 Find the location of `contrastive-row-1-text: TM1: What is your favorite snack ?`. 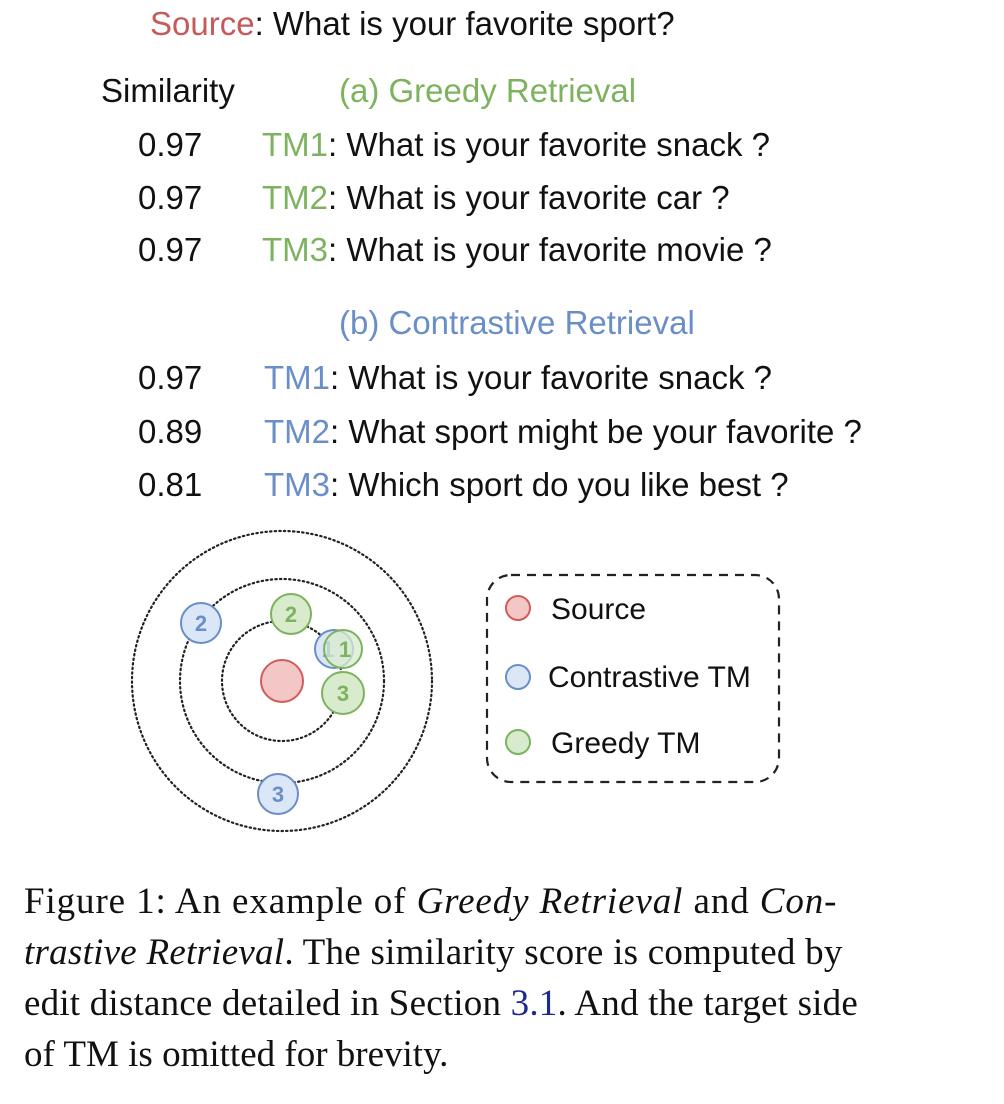

contrastive-row-1-text: TM1: What is your favorite snack ? is located at coordinates (518, 378).